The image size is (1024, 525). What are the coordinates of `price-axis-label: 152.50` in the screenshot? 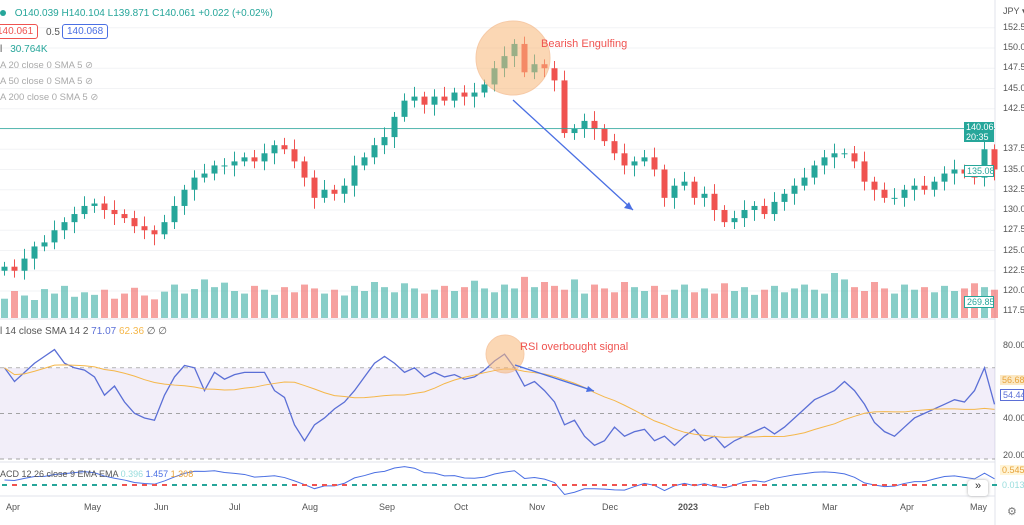 It's located at (1013, 26).